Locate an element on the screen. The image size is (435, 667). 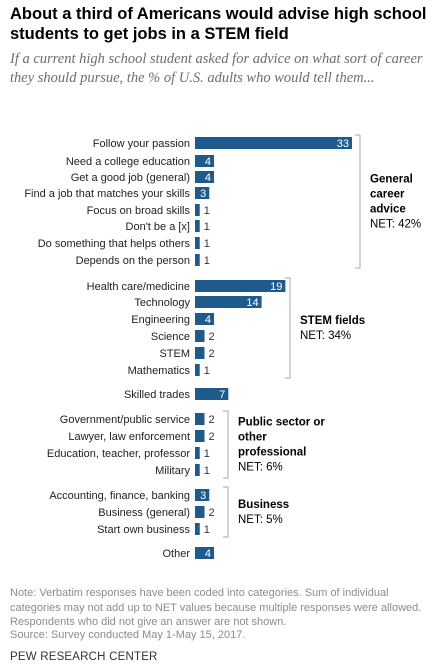
category-label-education-teacher-professor: Education, teacher, professor is located at coordinates (118, 454).